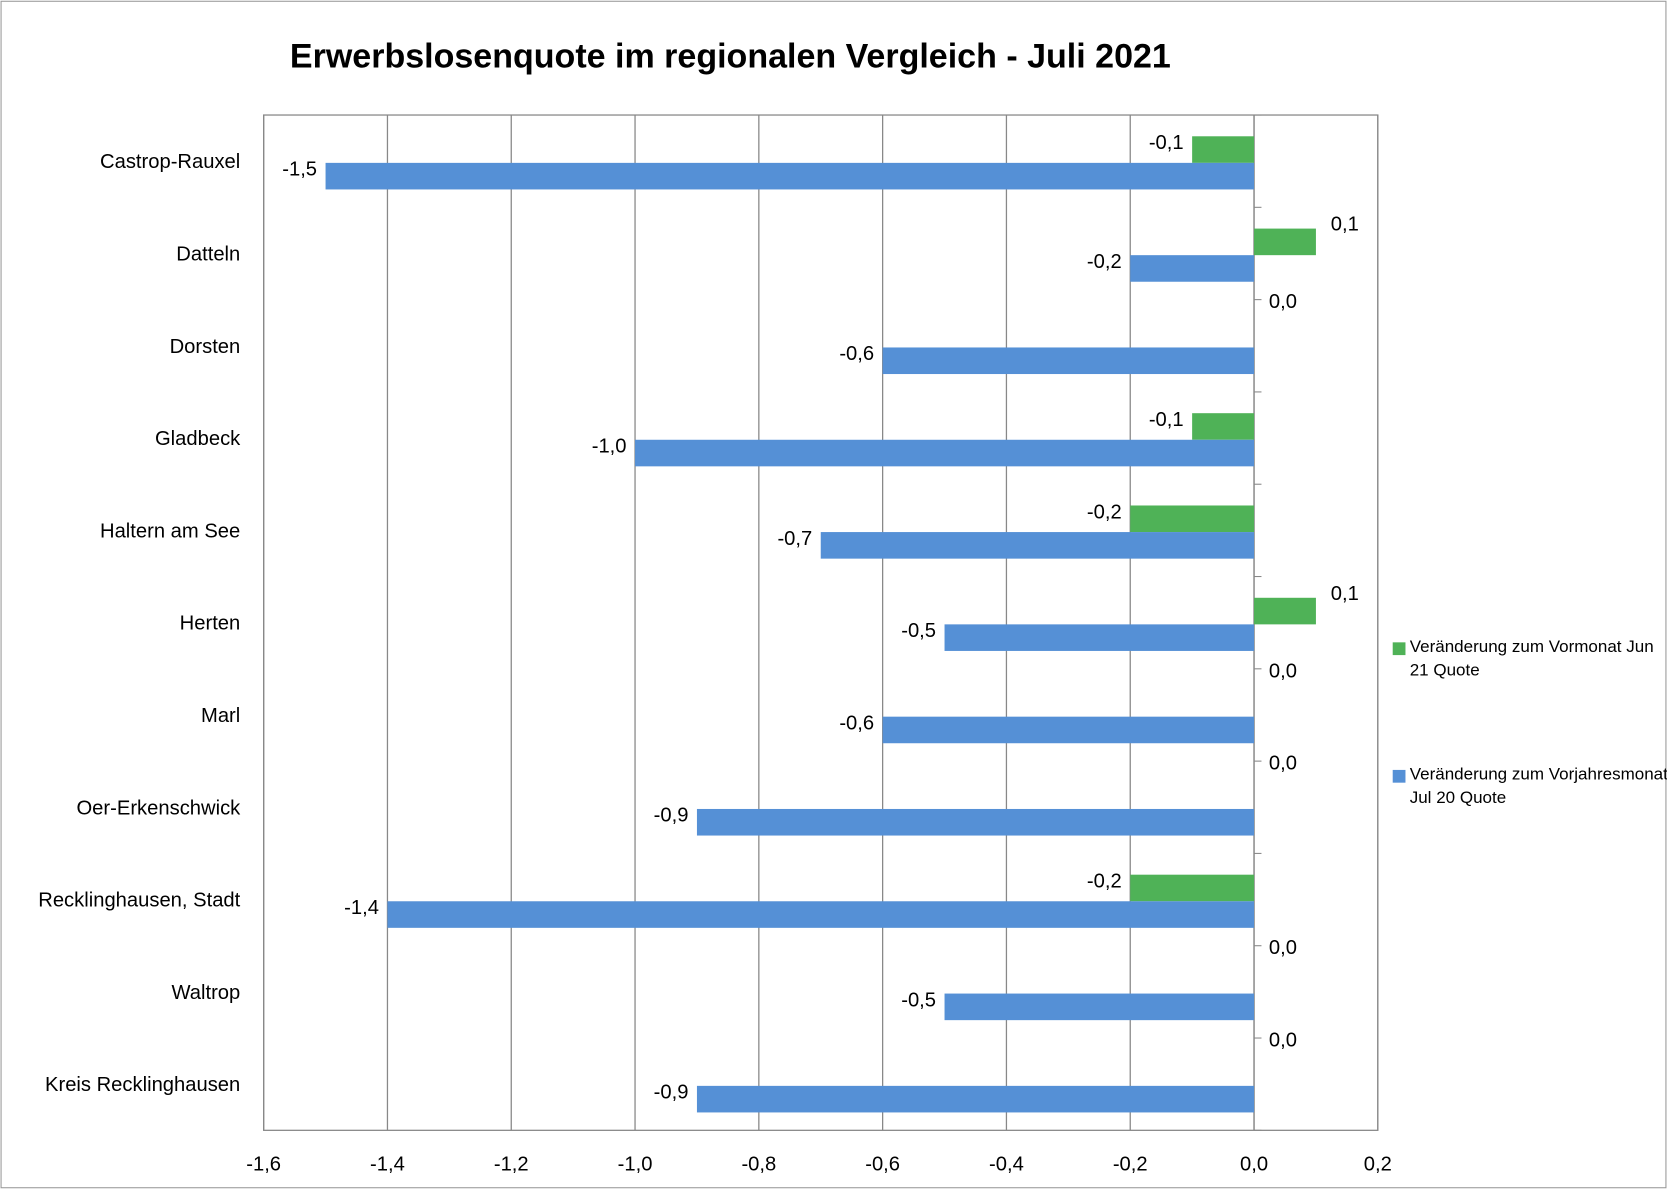 Image resolution: width=1667 pixels, height=1189 pixels. What do you see at coordinates (635, 1165) in the screenshot?
I see `x-tick-label: -1,0` at bounding box center [635, 1165].